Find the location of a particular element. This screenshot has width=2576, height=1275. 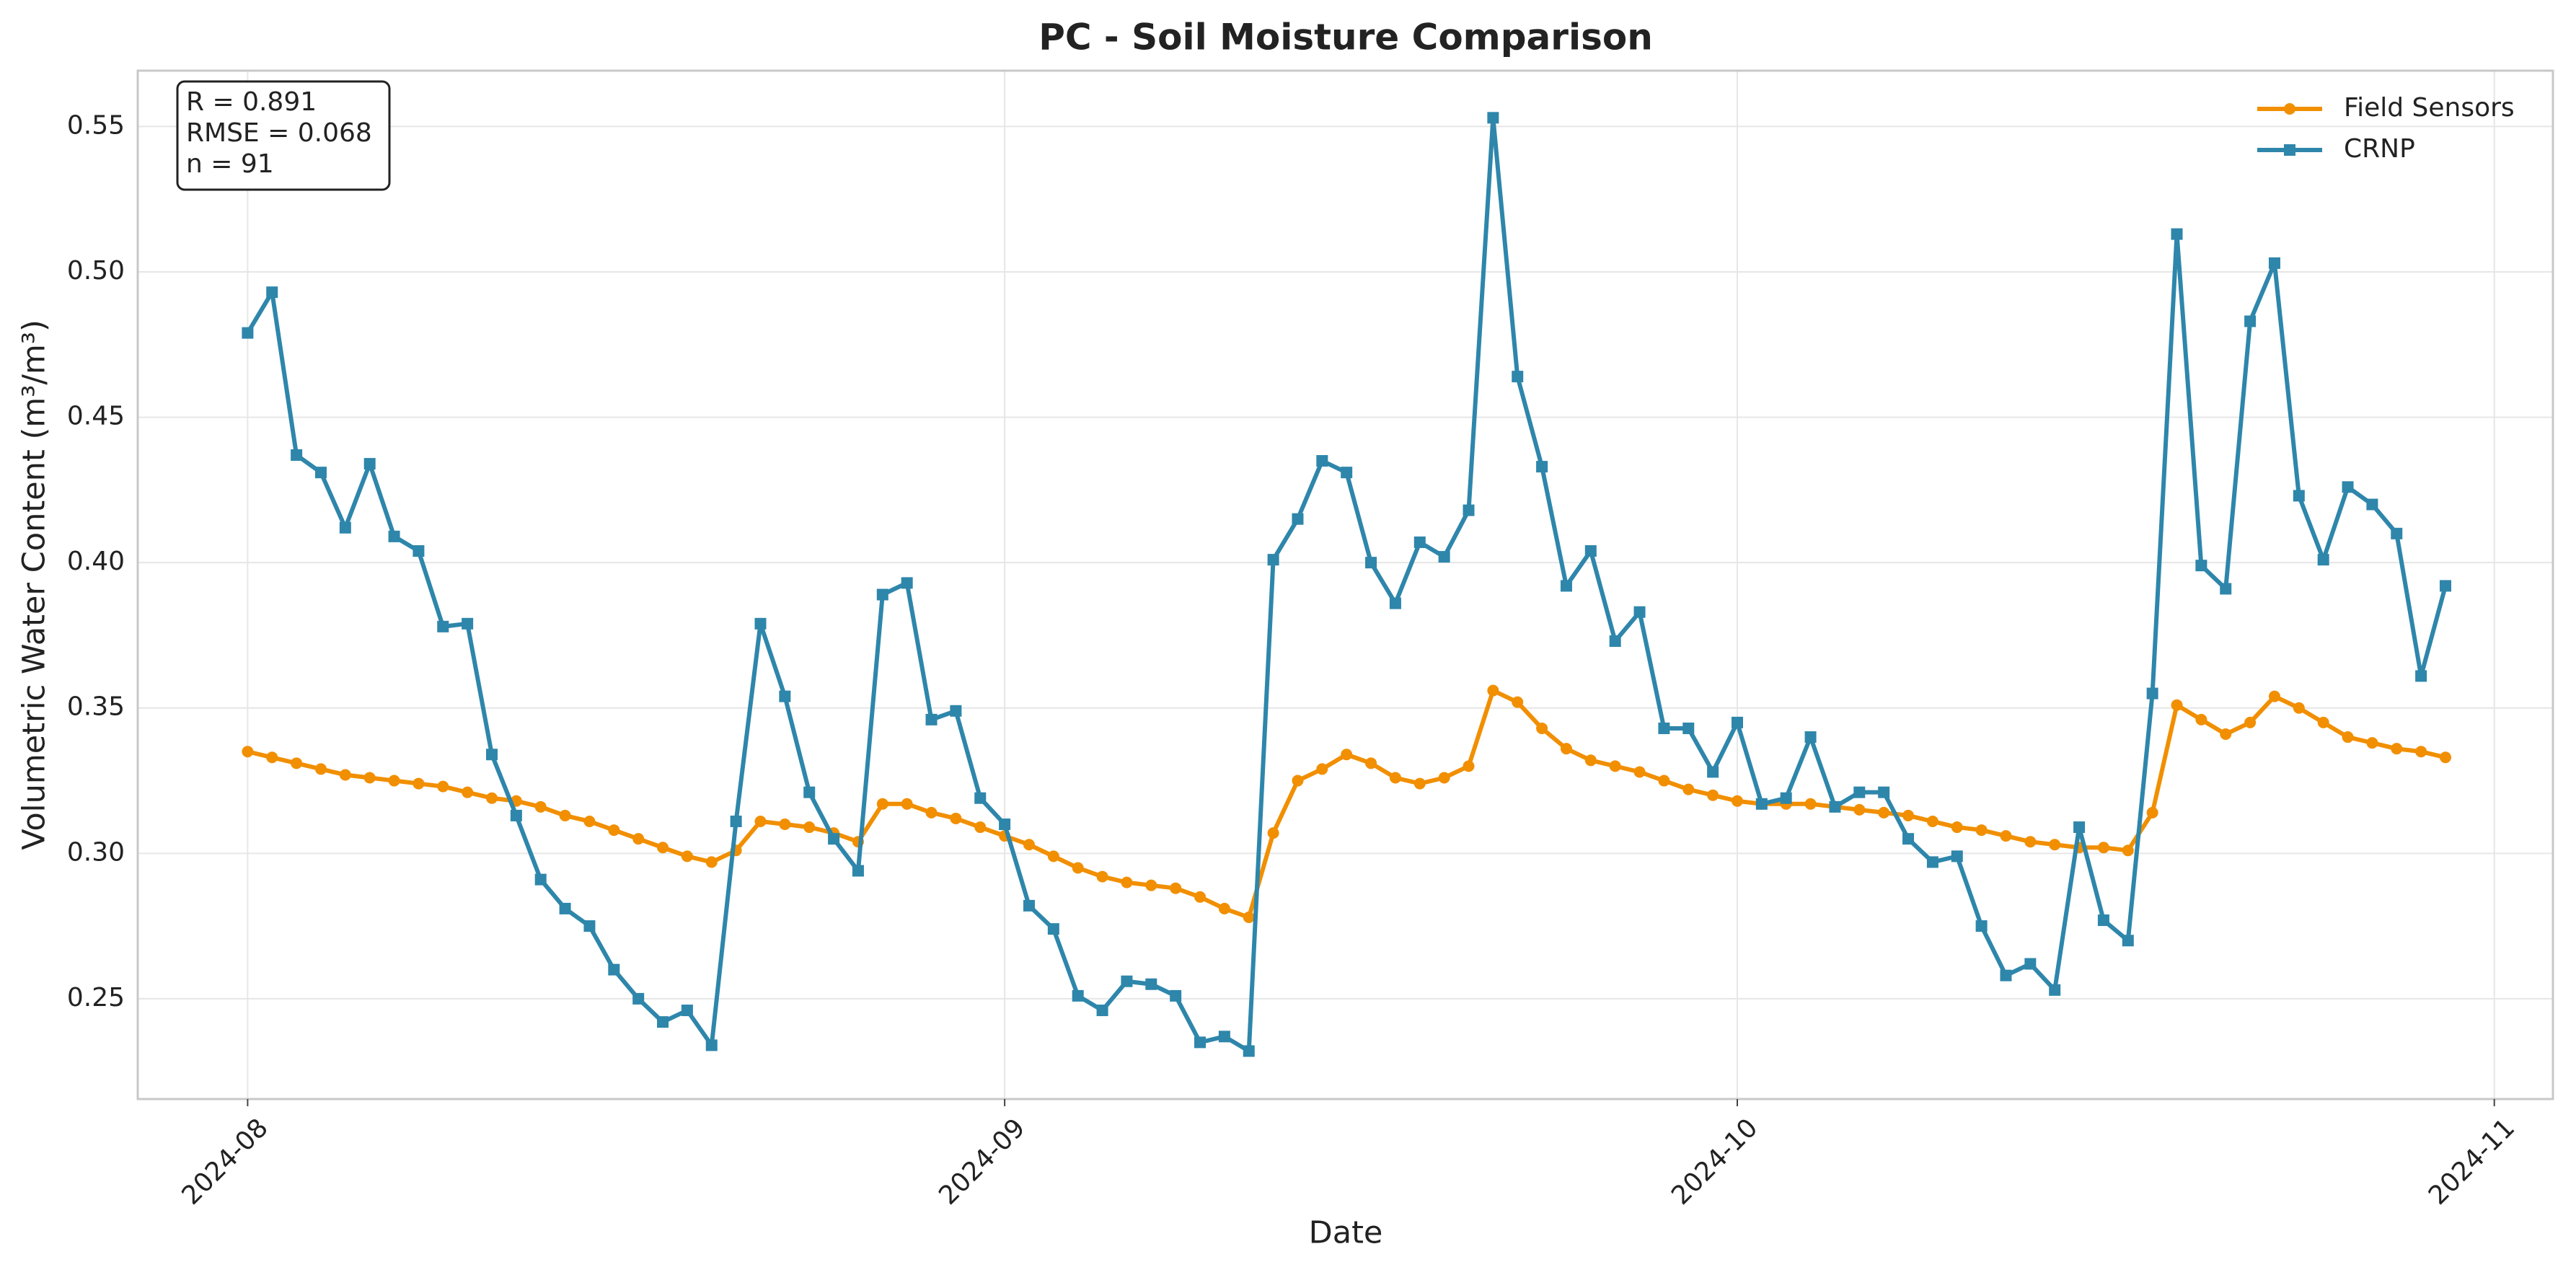

stats-text: n = 91 is located at coordinates (230, 164).